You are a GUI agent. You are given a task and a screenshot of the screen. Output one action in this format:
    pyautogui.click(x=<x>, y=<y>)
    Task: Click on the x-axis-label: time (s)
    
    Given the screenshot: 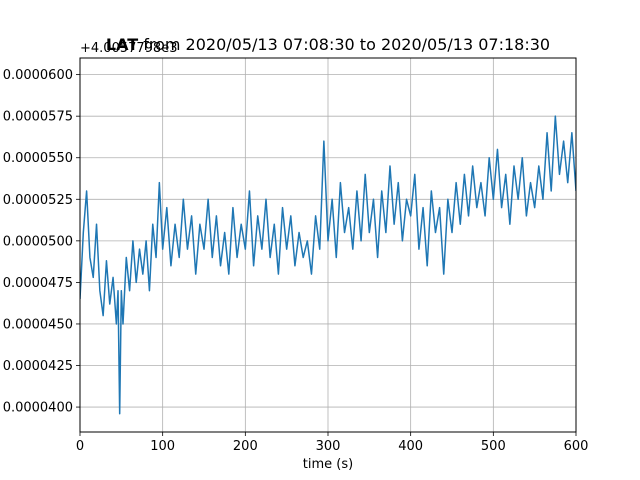 What is the action you would take?
    pyautogui.click(x=328, y=464)
    